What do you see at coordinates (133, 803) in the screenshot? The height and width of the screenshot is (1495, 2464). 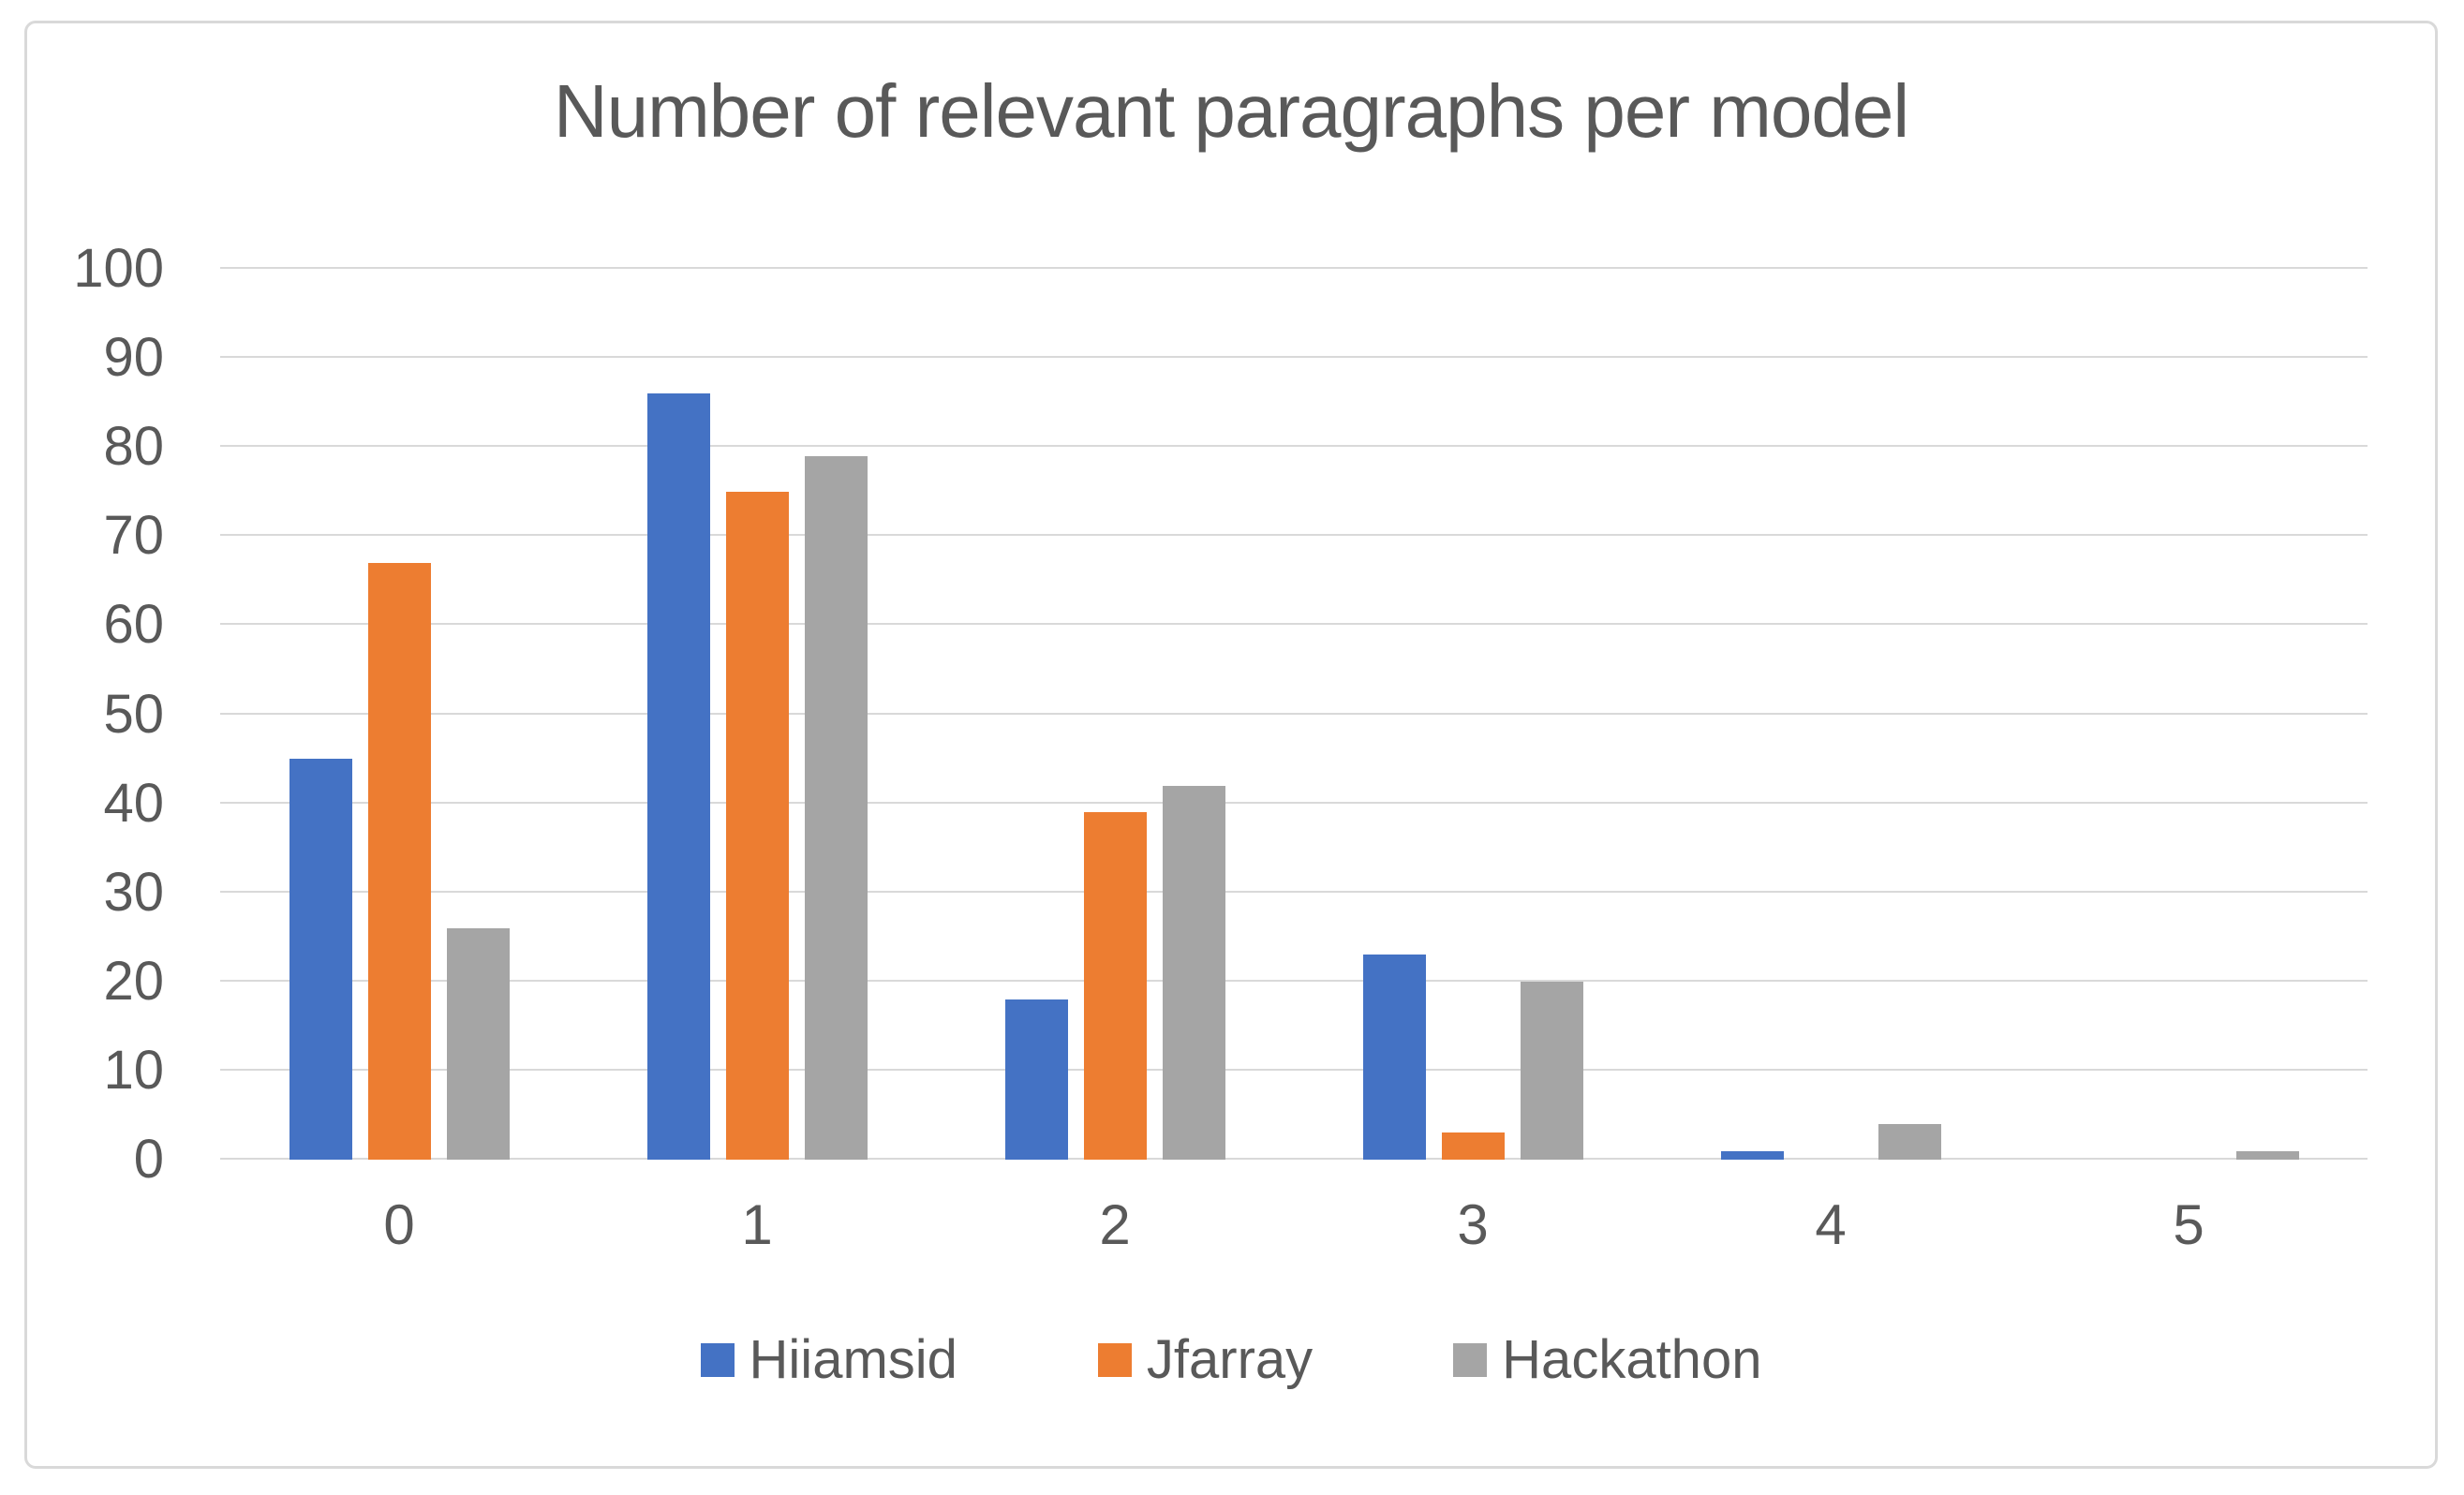 I see `y-axis-label-40: 40` at bounding box center [133, 803].